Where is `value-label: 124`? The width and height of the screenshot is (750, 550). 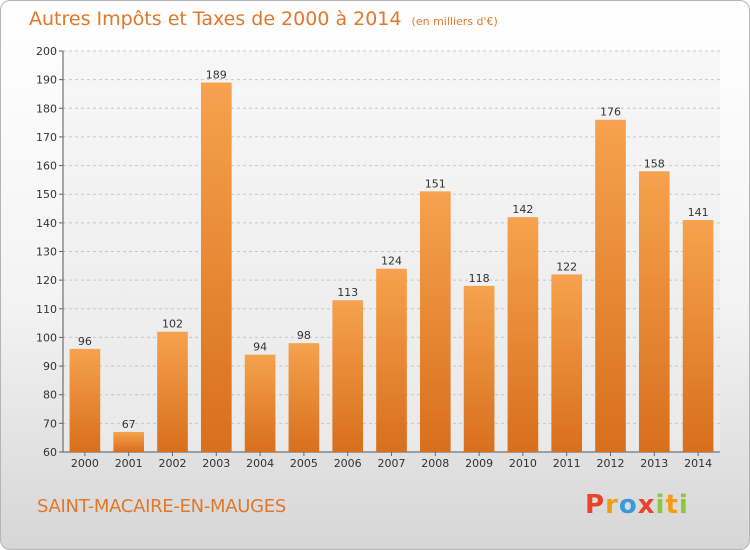
value-label: 124 is located at coordinates (391, 261).